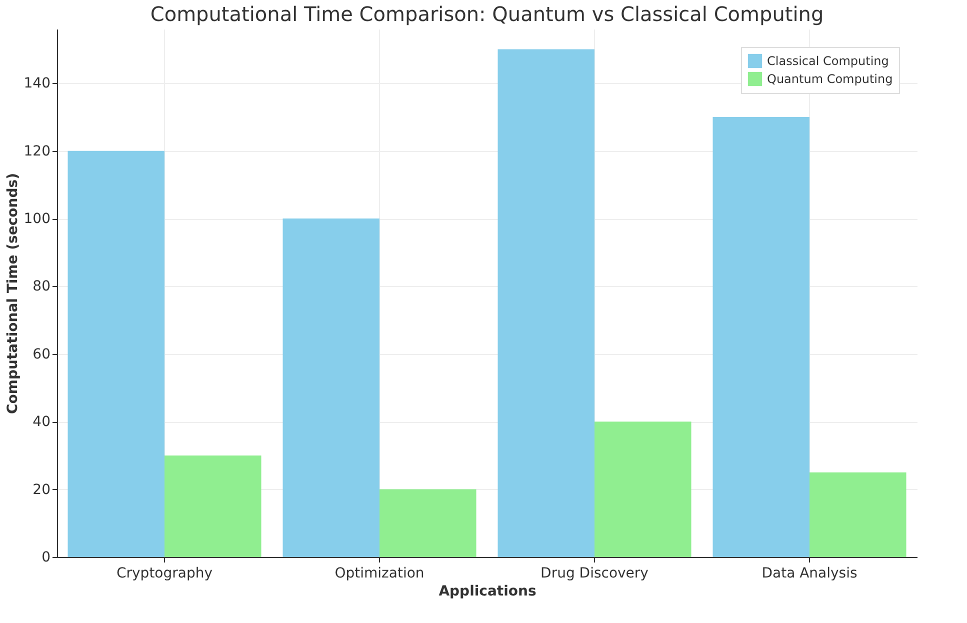  What do you see at coordinates (41, 286) in the screenshot?
I see `y-tick-label: 80` at bounding box center [41, 286].